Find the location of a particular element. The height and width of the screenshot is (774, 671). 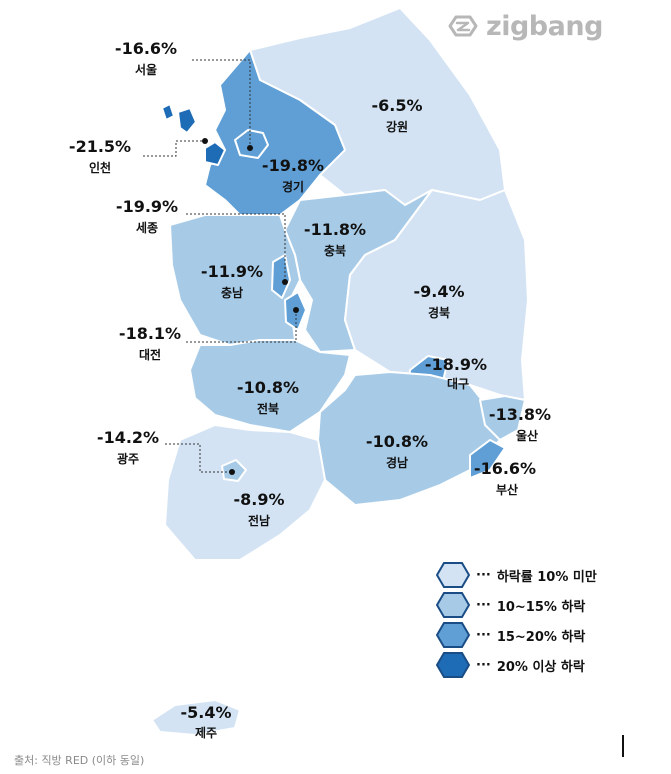

region-jeonnam is located at coordinates (245, 492).